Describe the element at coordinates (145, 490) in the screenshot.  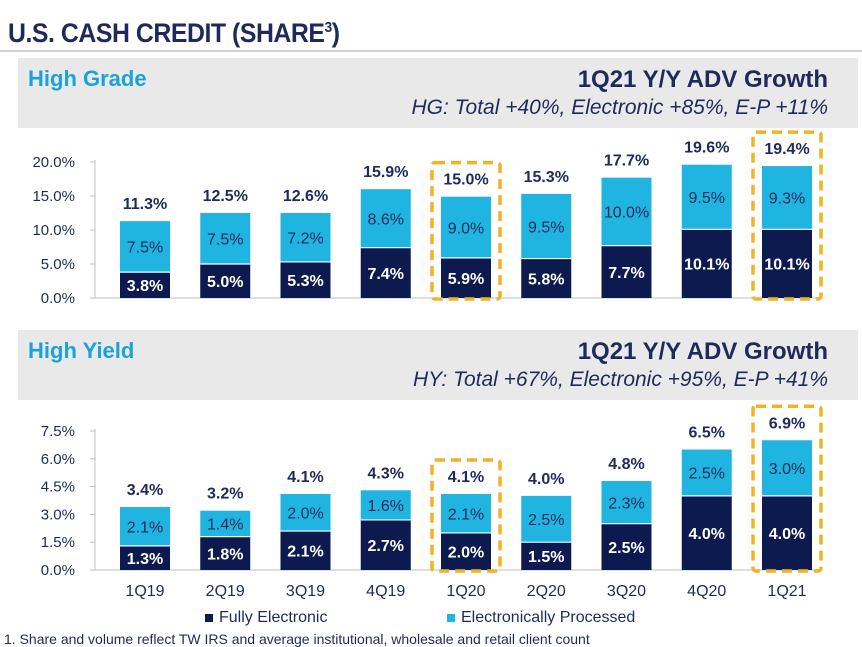
I see `hy-total-label: 3.4%` at that location.